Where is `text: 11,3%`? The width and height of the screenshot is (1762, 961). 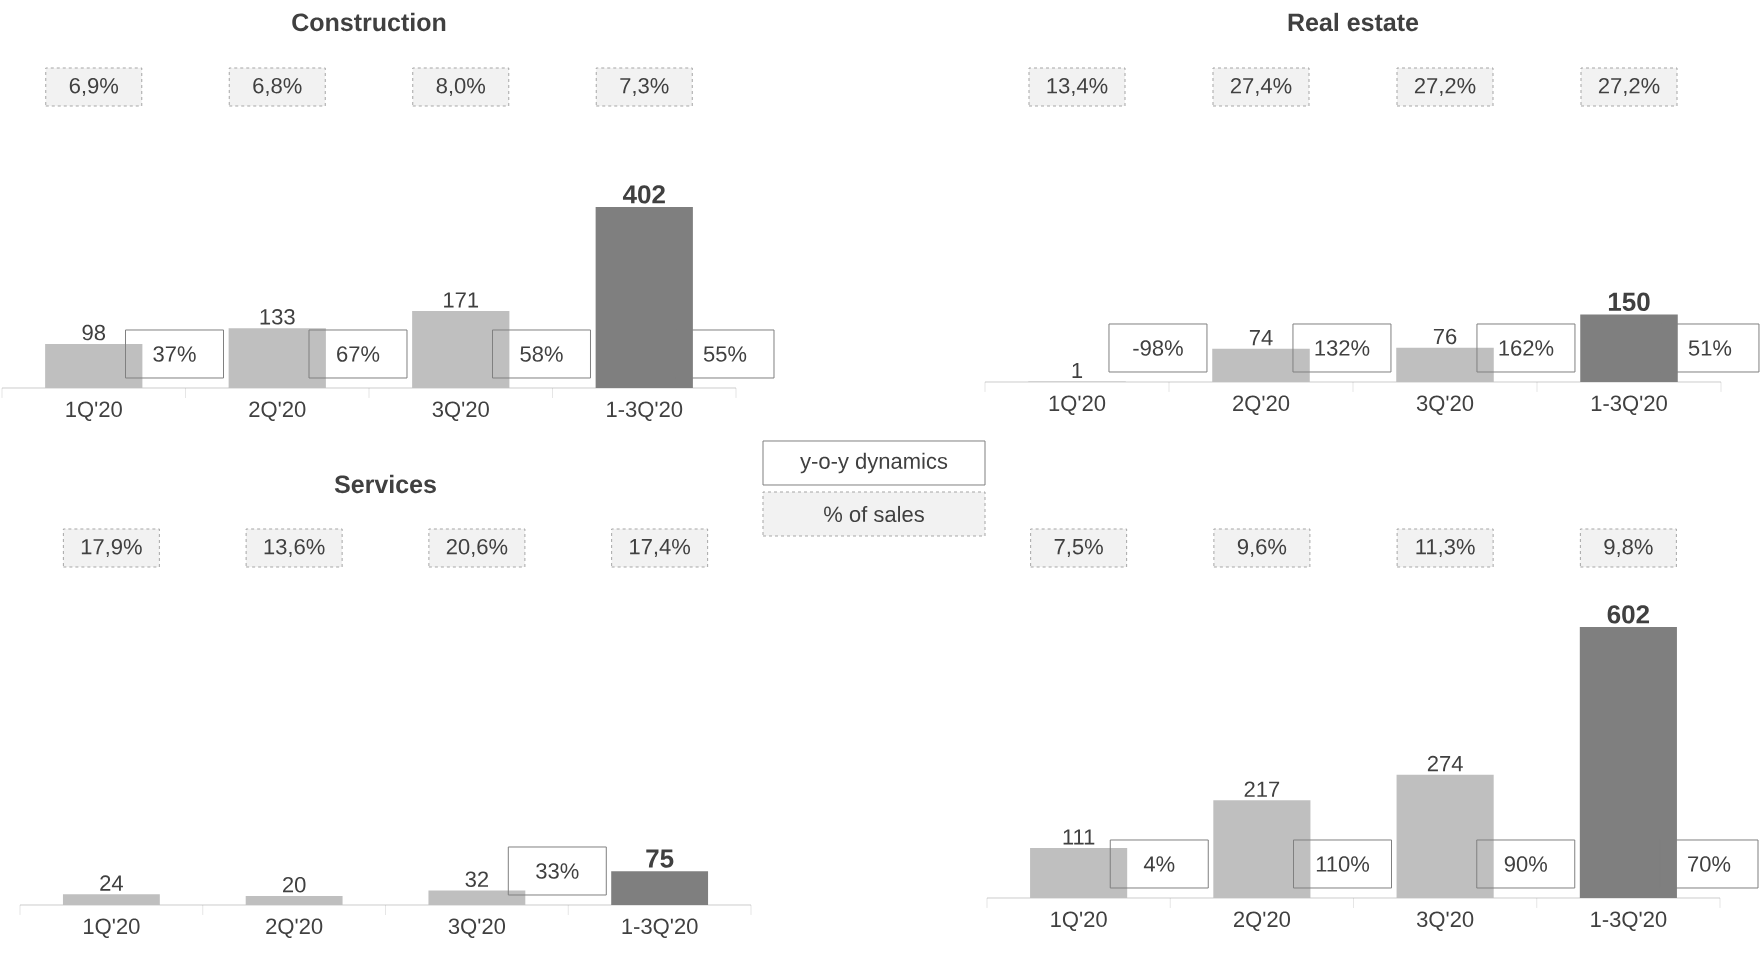
text: 11,3% is located at coordinates (1445, 548).